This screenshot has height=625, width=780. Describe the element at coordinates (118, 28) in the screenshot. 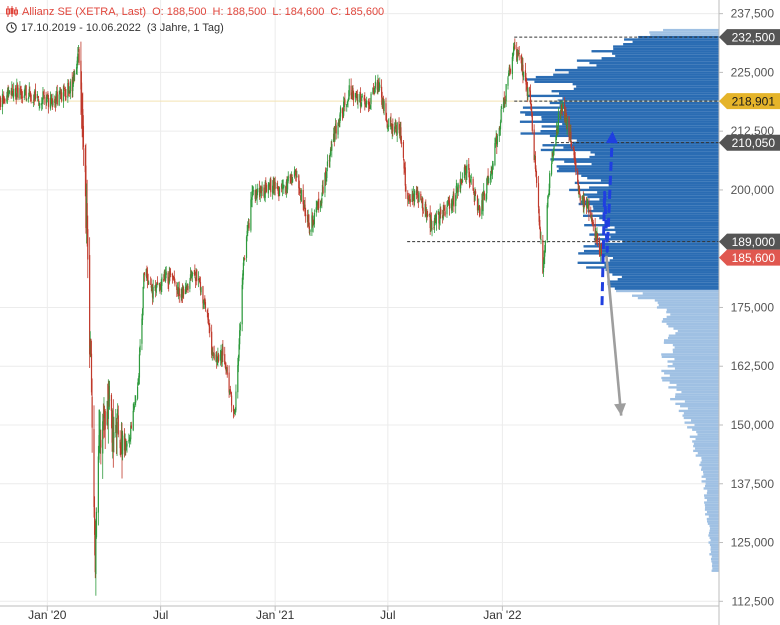

I see `range-header: 17.10.2019 - 10.06.2022 (3 Jahre, 1 Tag)` at that location.